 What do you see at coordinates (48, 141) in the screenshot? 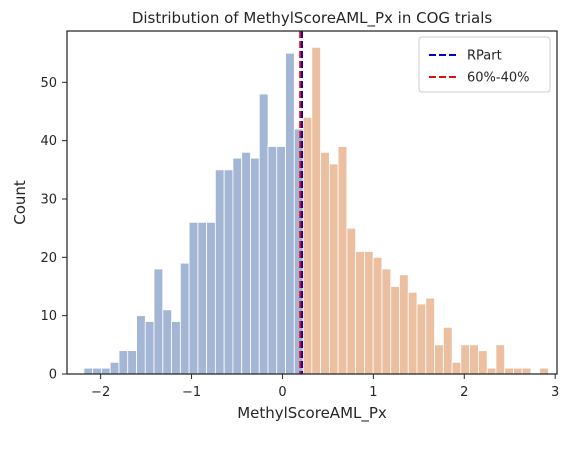
I see `y-tick-label: 40` at bounding box center [48, 141].